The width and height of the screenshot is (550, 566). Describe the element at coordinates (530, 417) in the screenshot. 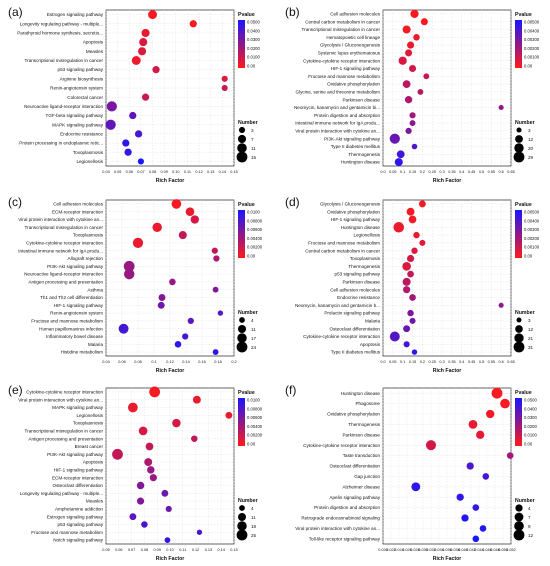

I see `color-tick-label: 0.0300` at that location.